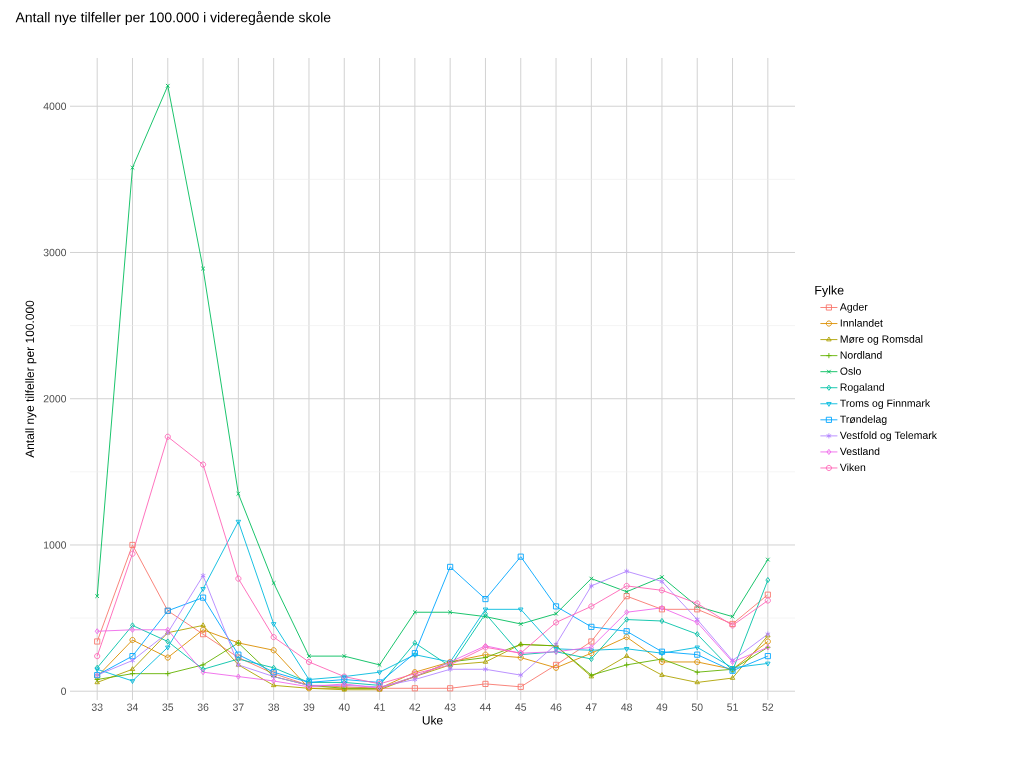 The image size is (1011, 758). What do you see at coordinates (132, 707) in the screenshot?
I see `x-tick-label: 34` at bounding box center [132, 707].